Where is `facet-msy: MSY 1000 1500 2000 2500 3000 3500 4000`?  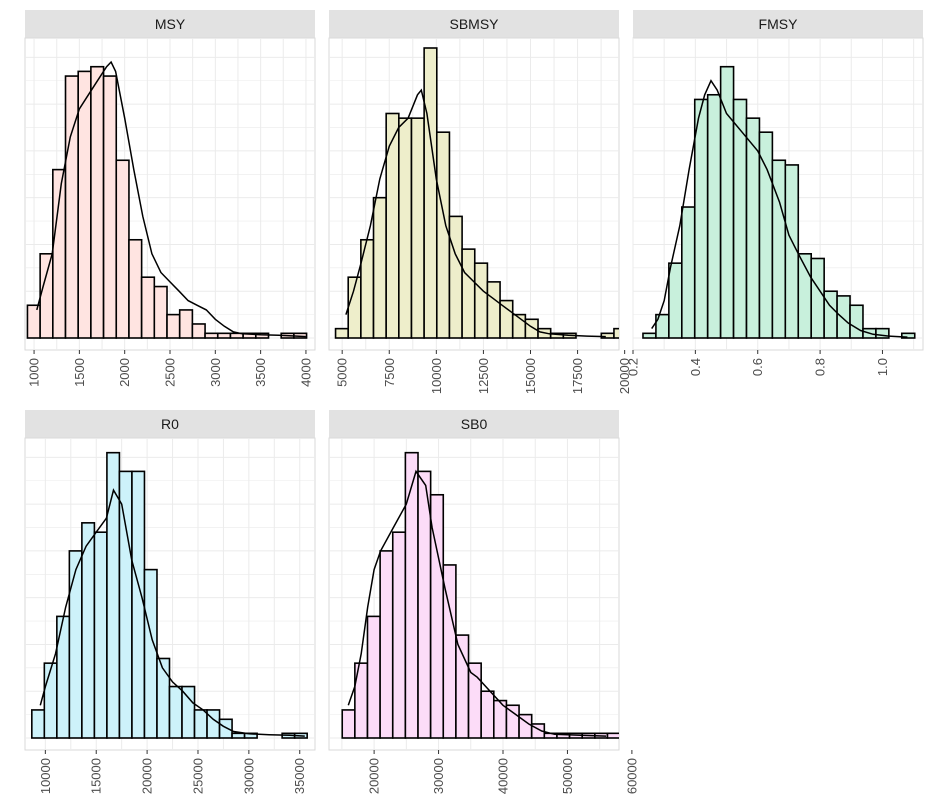 facet-msy: MSY 1000 1500 2000 2500 3000 3500 4000 is located at coordinates (170, 198).